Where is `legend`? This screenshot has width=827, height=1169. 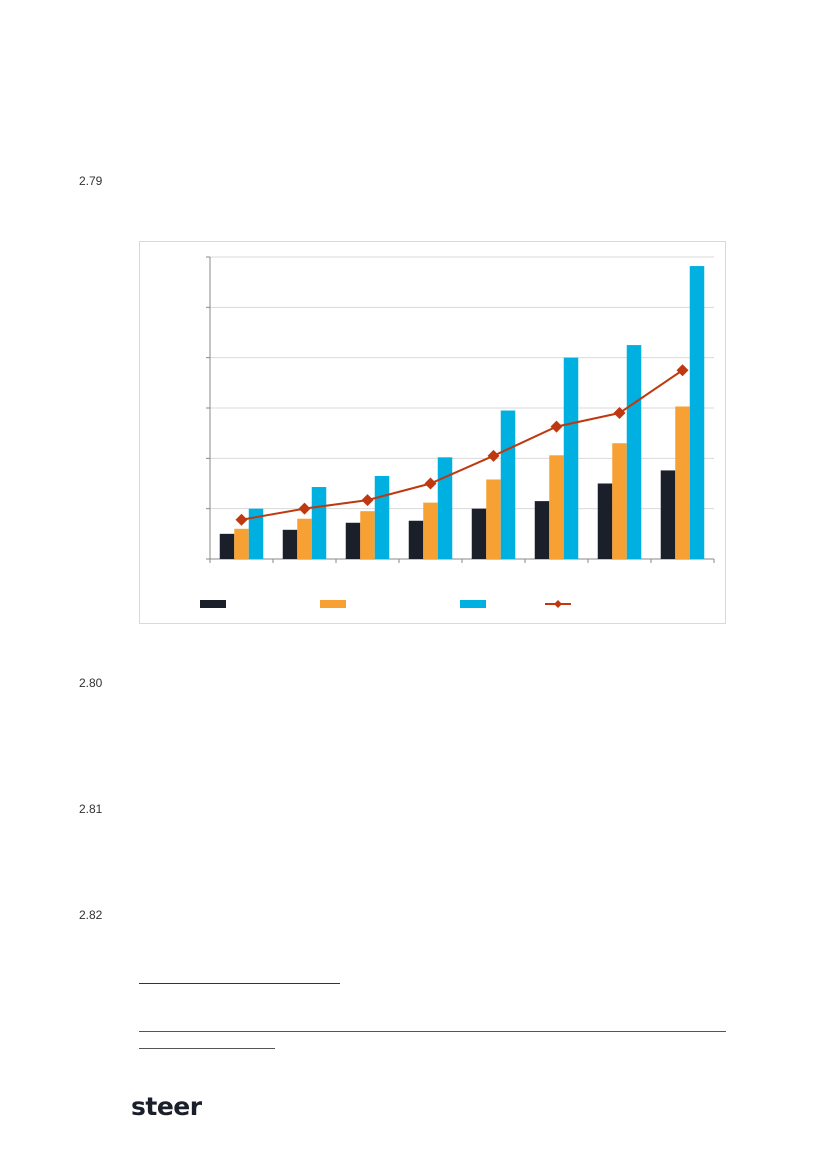 legend is located at coordinates (385, 604).